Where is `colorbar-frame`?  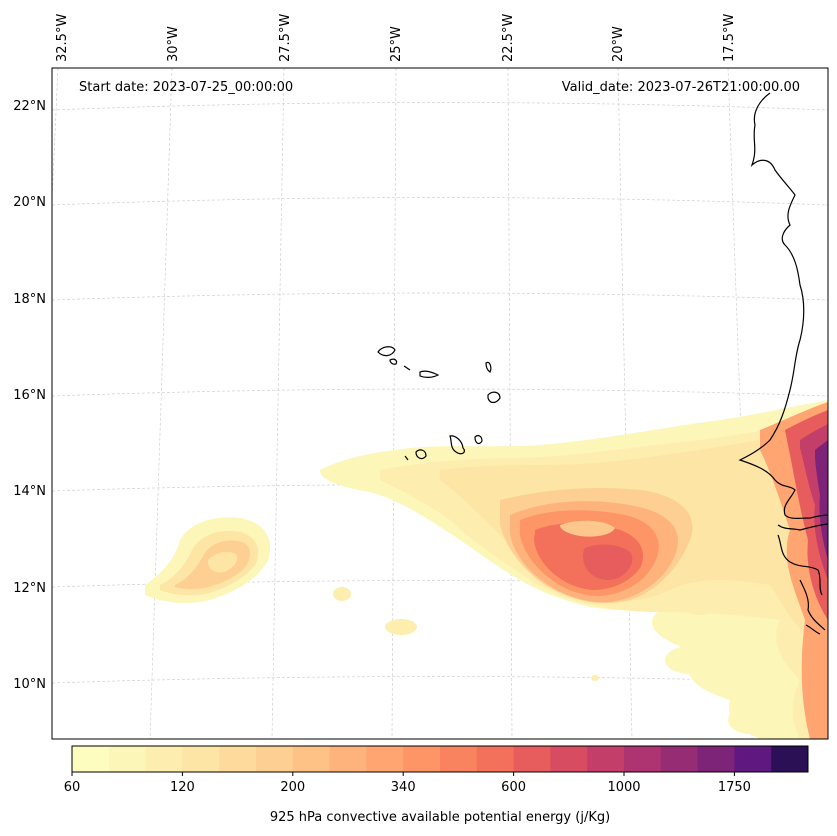
colorbar-frame is located at coordinates (440, 759).